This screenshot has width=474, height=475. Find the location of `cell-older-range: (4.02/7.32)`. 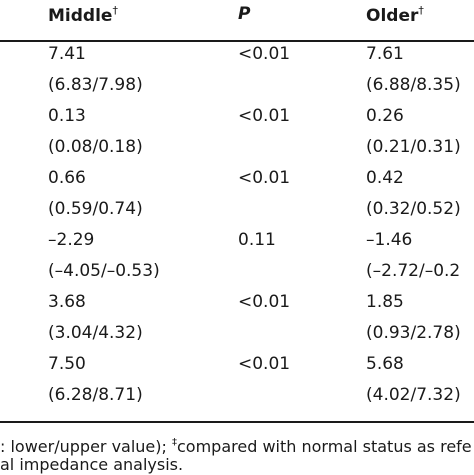

cell-older-range: (4.02/7.32) is located at coordinates (413, 395).